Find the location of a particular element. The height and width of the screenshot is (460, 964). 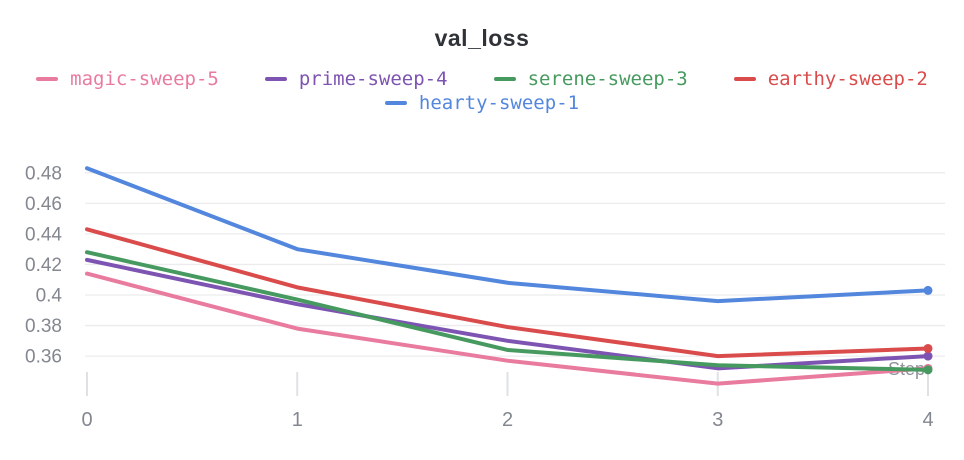

legend-label: serene-sweep-3 is located at coordinates (607, 79).